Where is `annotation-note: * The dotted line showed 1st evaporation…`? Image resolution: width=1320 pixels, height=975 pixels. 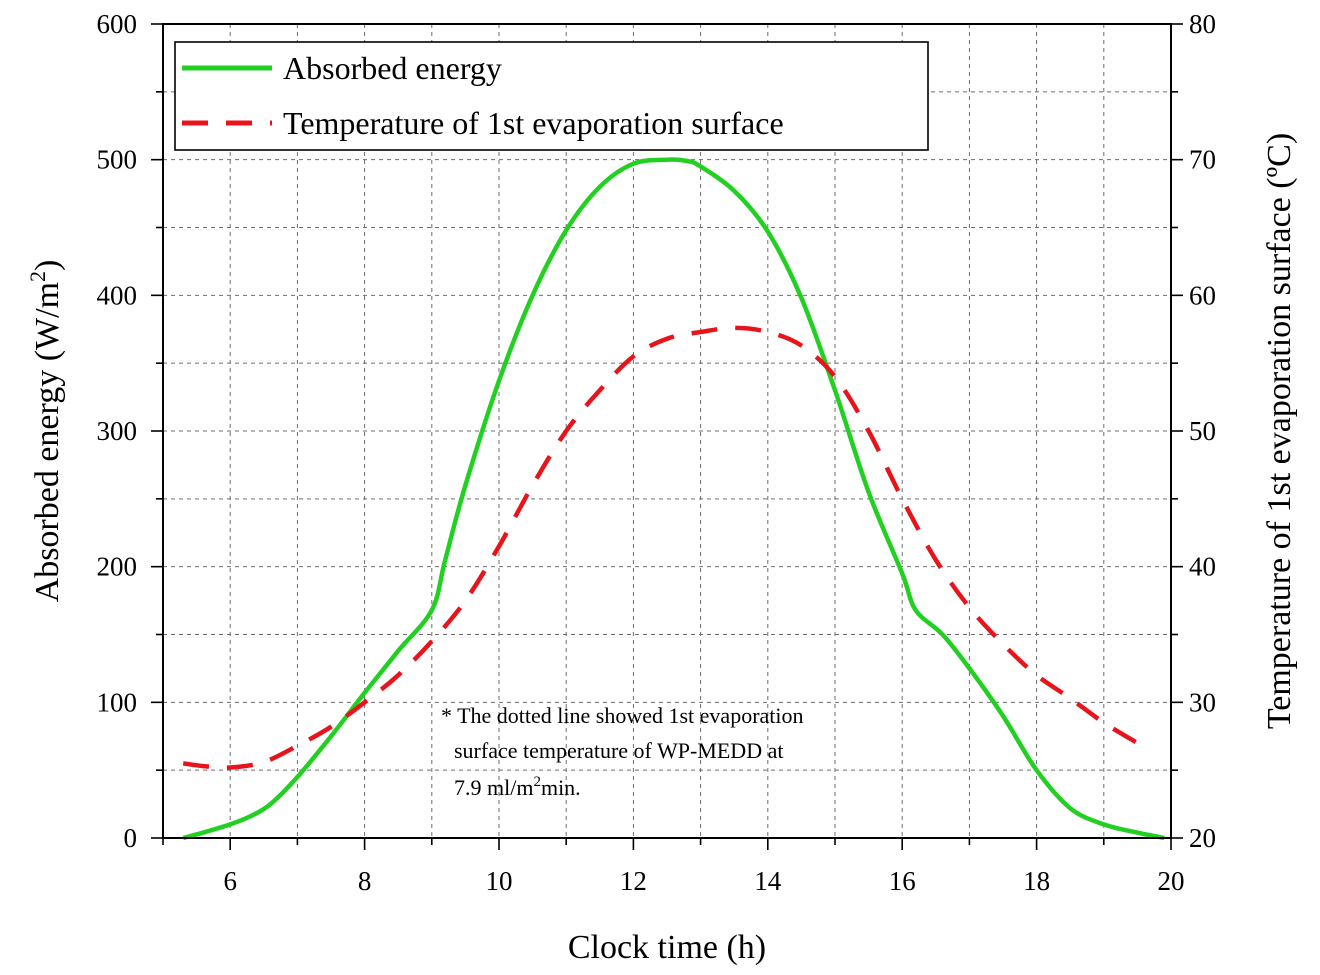
annotation-note: * The dotted line showed 1st evaporation… is located at coordinates (622, 751).